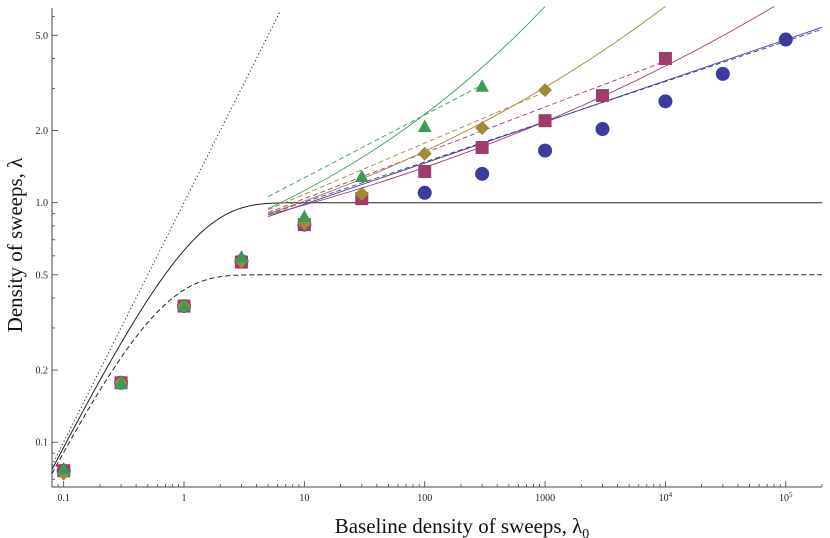 The width and height of the screenshot is (830, 538). Describe the element at coordinates (42, 371) in the screenshot. I see `y-tick-label: 0.2` at that location.